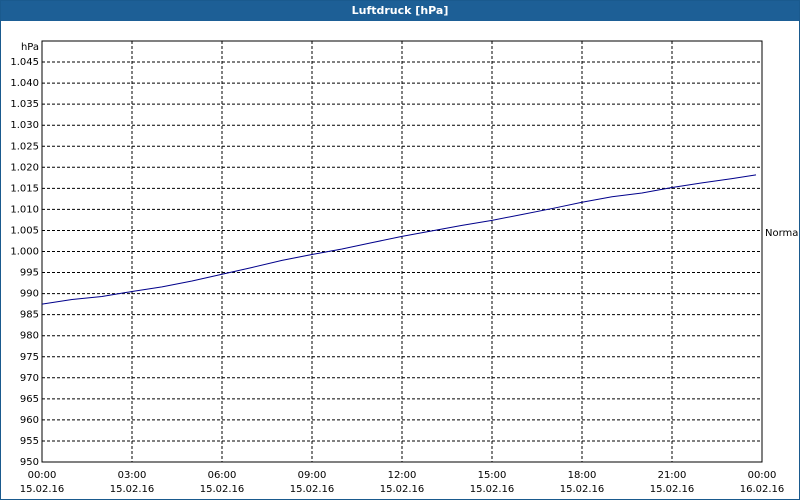 Image resolution: width=800 pixels, height=500 pixels. I want to click on y-tick-label: 995, so click(29, 273).